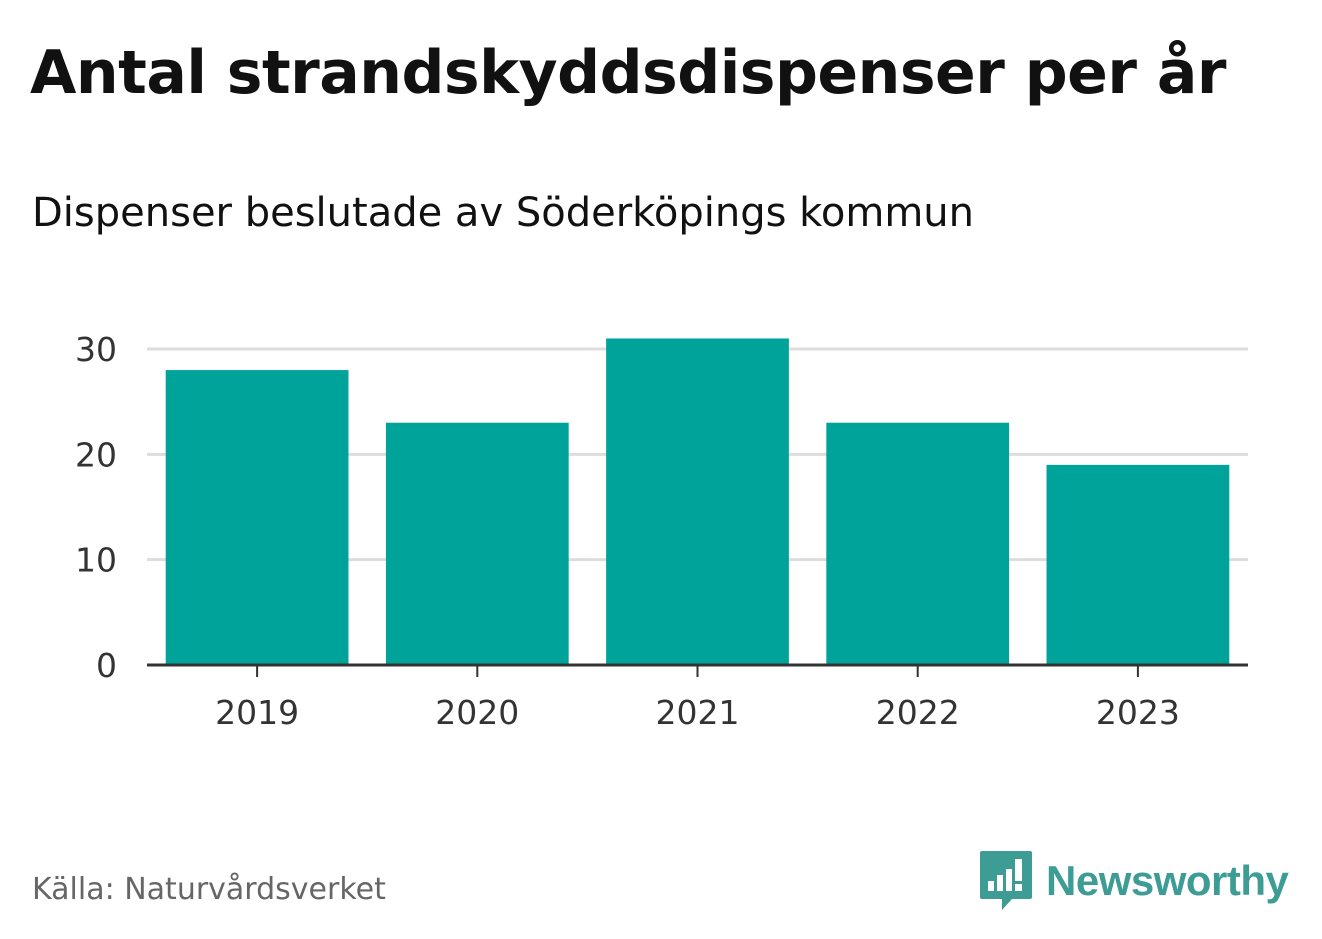 The image size is (1322, 939). I want to click on brand-logo: Newsworthy, so click(1134, 881).